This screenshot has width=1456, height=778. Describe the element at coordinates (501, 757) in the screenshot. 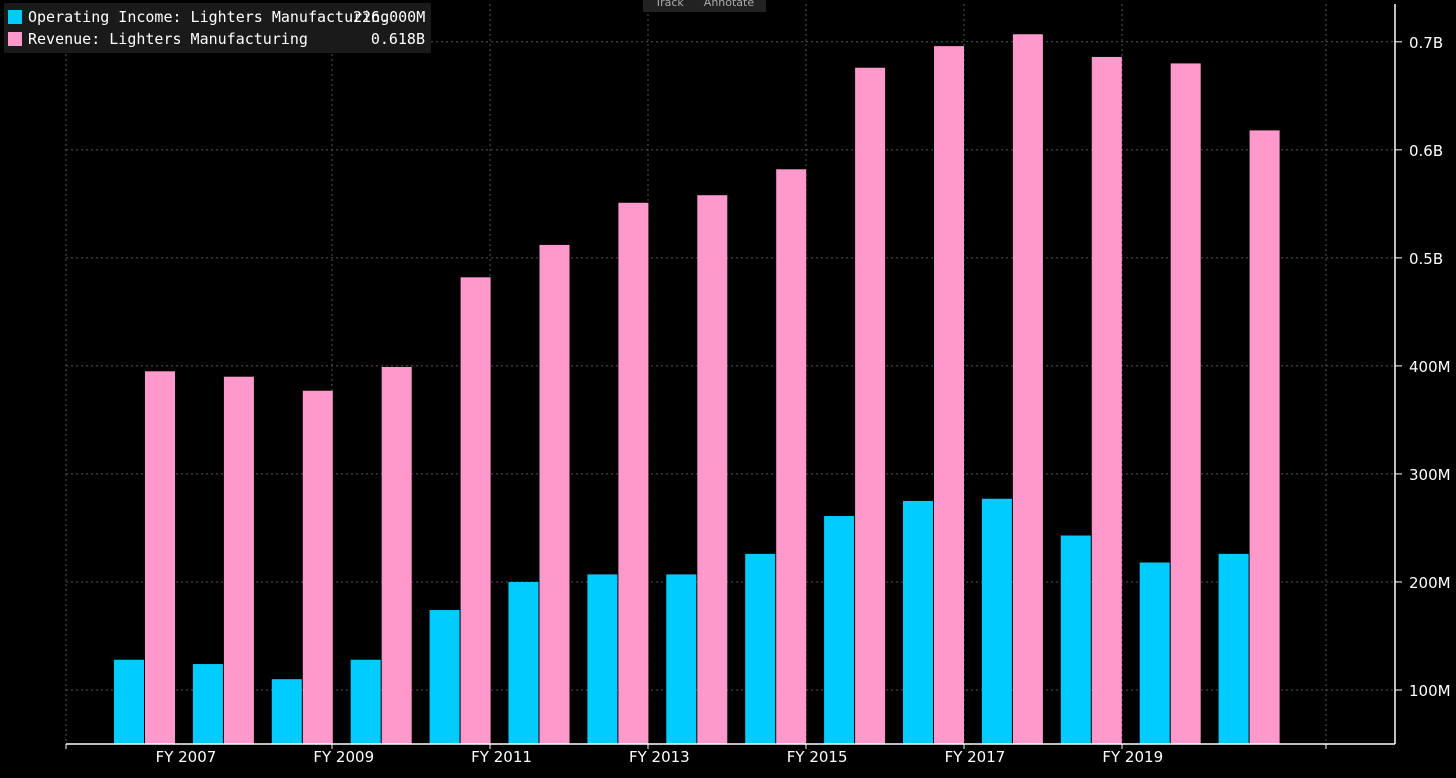

I see `x-tick-label: FY 2011` at that location.